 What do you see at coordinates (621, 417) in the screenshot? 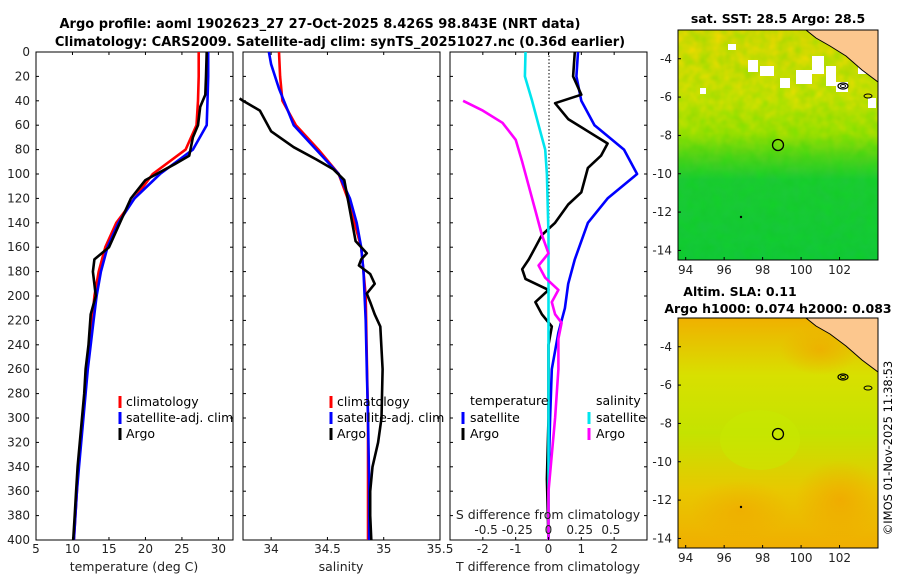
I see `legend-s-satellite: satellite` at bounding box center [621, 417].